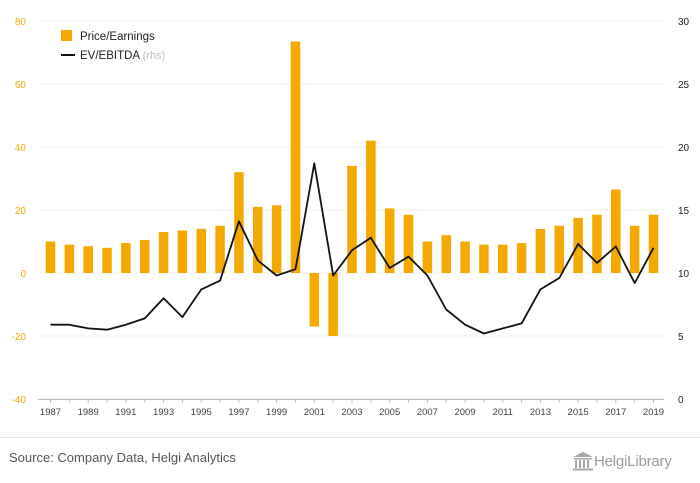  Describe the element at coordinates (23, 274) in the screenshot. I see `left-tick-label: 0` at that location.